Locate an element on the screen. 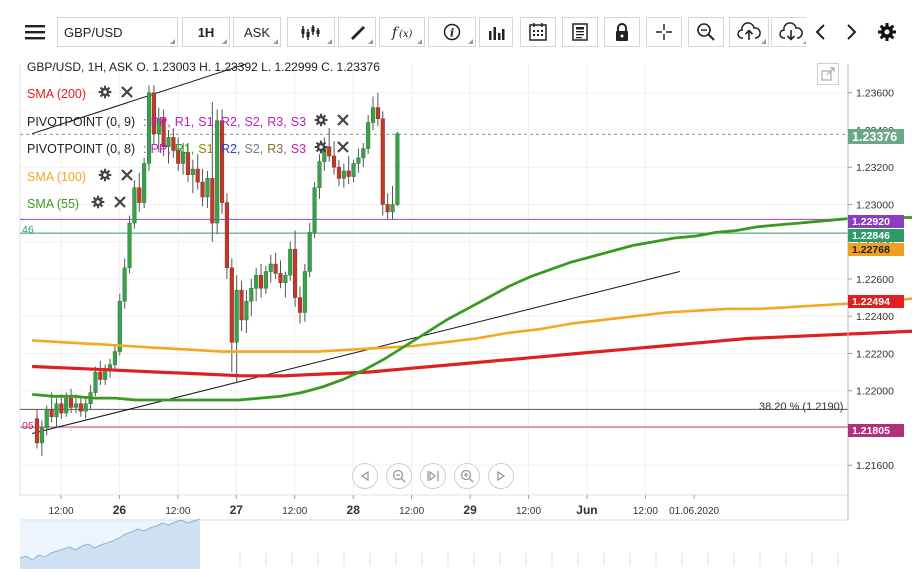 The image size is (912, 572). scroll-forward-button is located at coordinates (851, 32).